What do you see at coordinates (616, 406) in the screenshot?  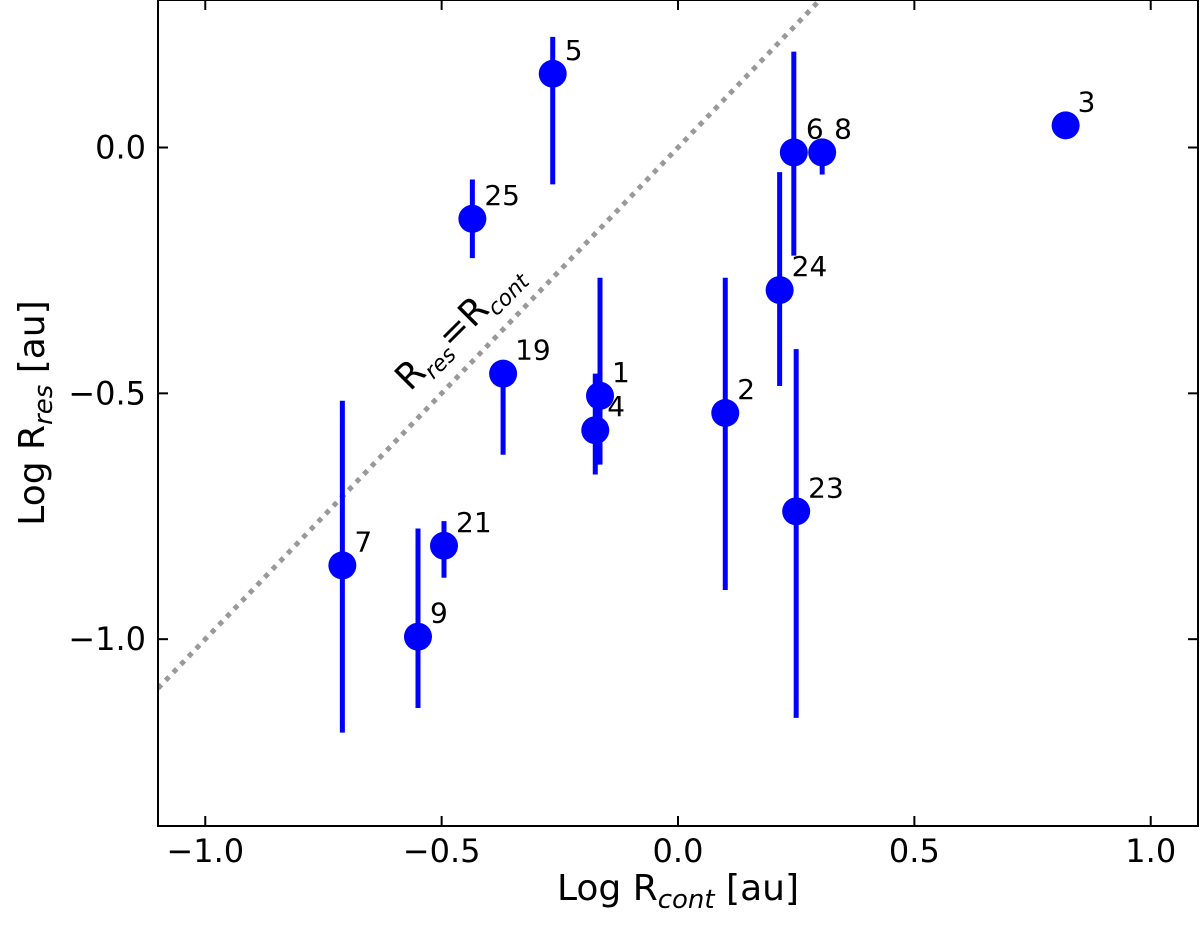 I see `data-label-4: 4` at bounding box center [616, 406].